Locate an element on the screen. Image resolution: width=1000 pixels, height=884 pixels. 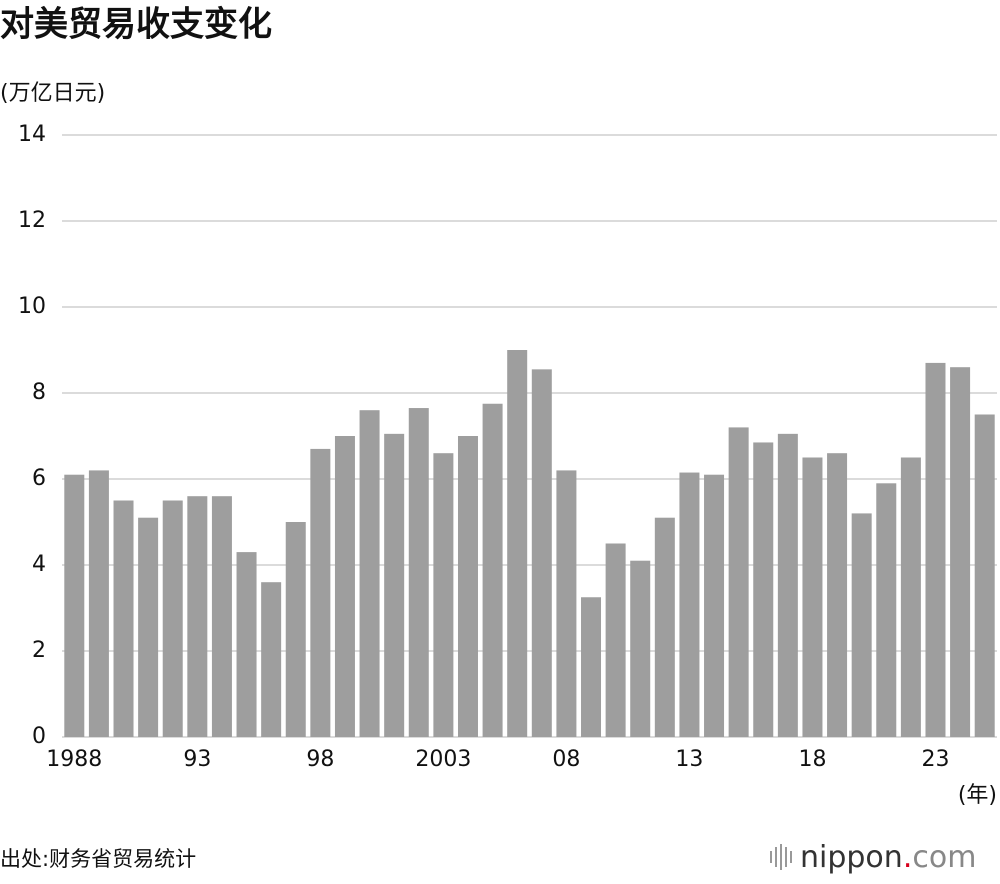
y-tick-label: 4 is located at coordinates (39, 564).